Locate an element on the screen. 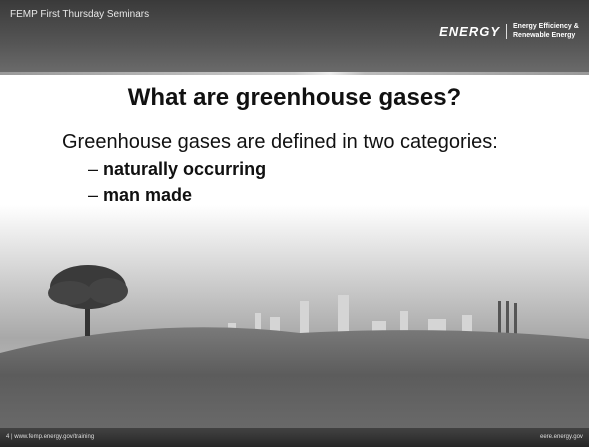 The height and width of the screenshot is (447, 589). series-title: FEMP First Thursday Seminars is located at coordinates (80, 14).